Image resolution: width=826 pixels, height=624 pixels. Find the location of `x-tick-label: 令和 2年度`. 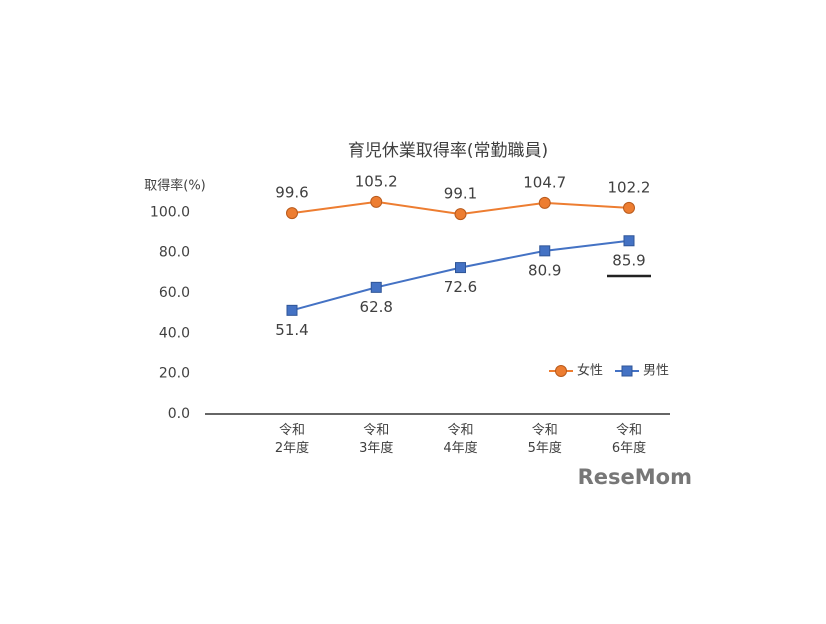

x-tick-label: 令和 2年度 is located at coordinates (292, 439).